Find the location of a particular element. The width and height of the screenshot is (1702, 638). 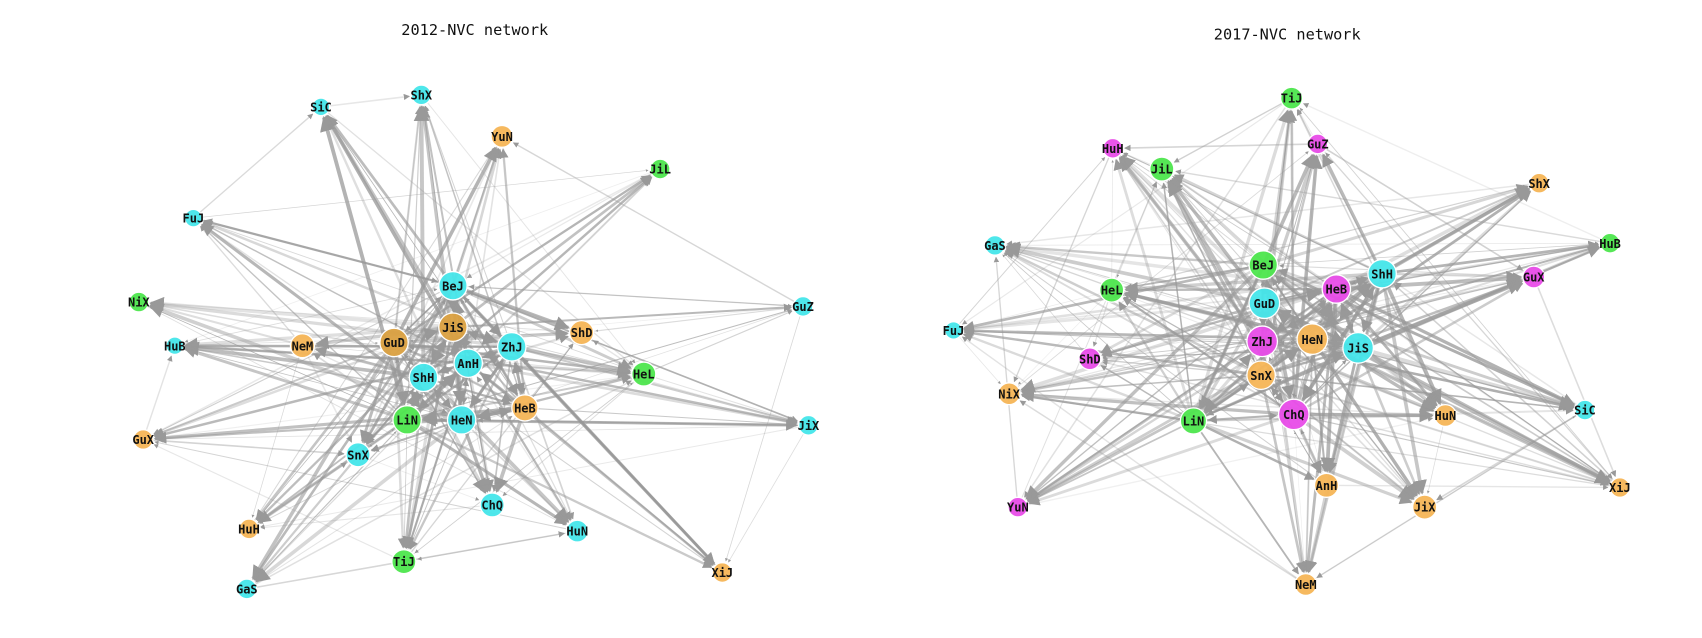

node-label: ShH is located at coordinates (1382, 274).